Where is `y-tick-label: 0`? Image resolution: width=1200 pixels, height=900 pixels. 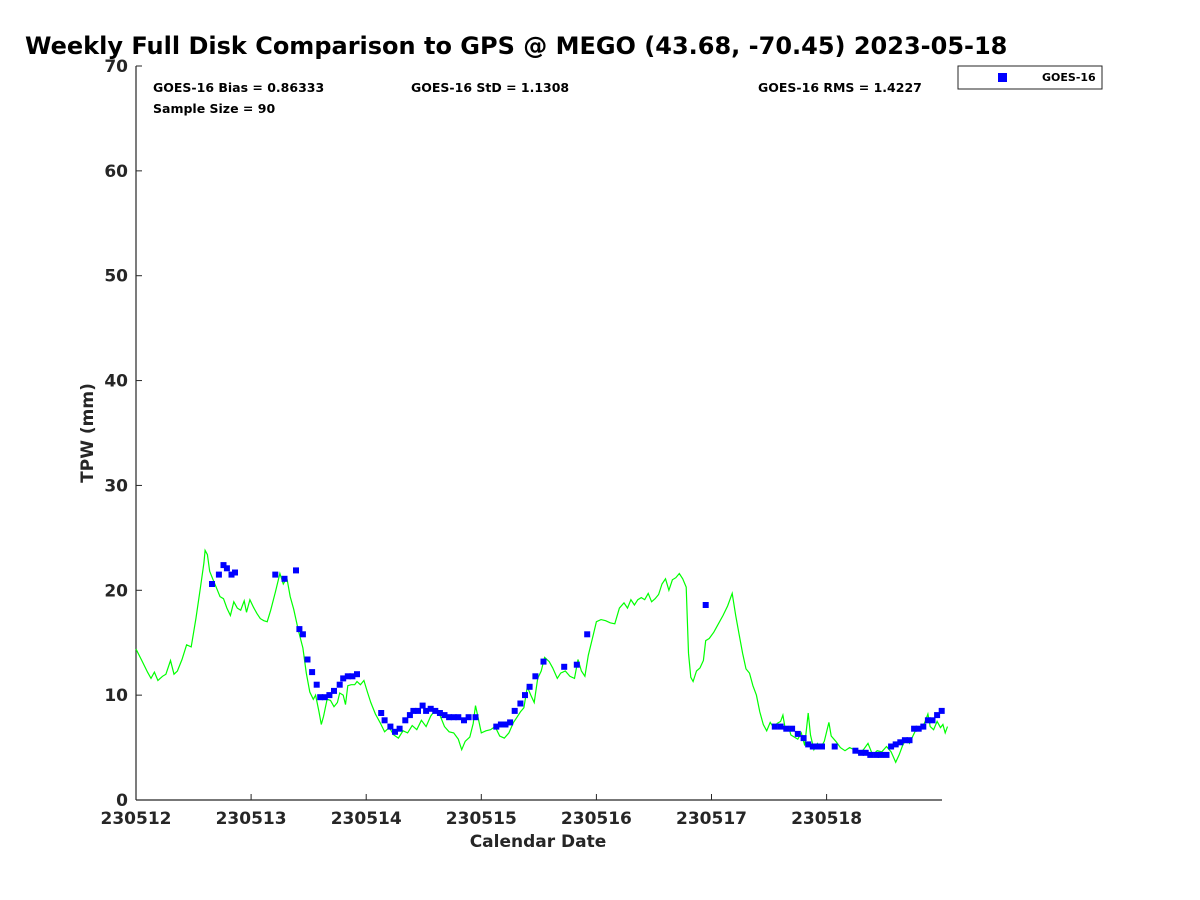
y-tick-label: 0 is located at coordinates (122, 801).